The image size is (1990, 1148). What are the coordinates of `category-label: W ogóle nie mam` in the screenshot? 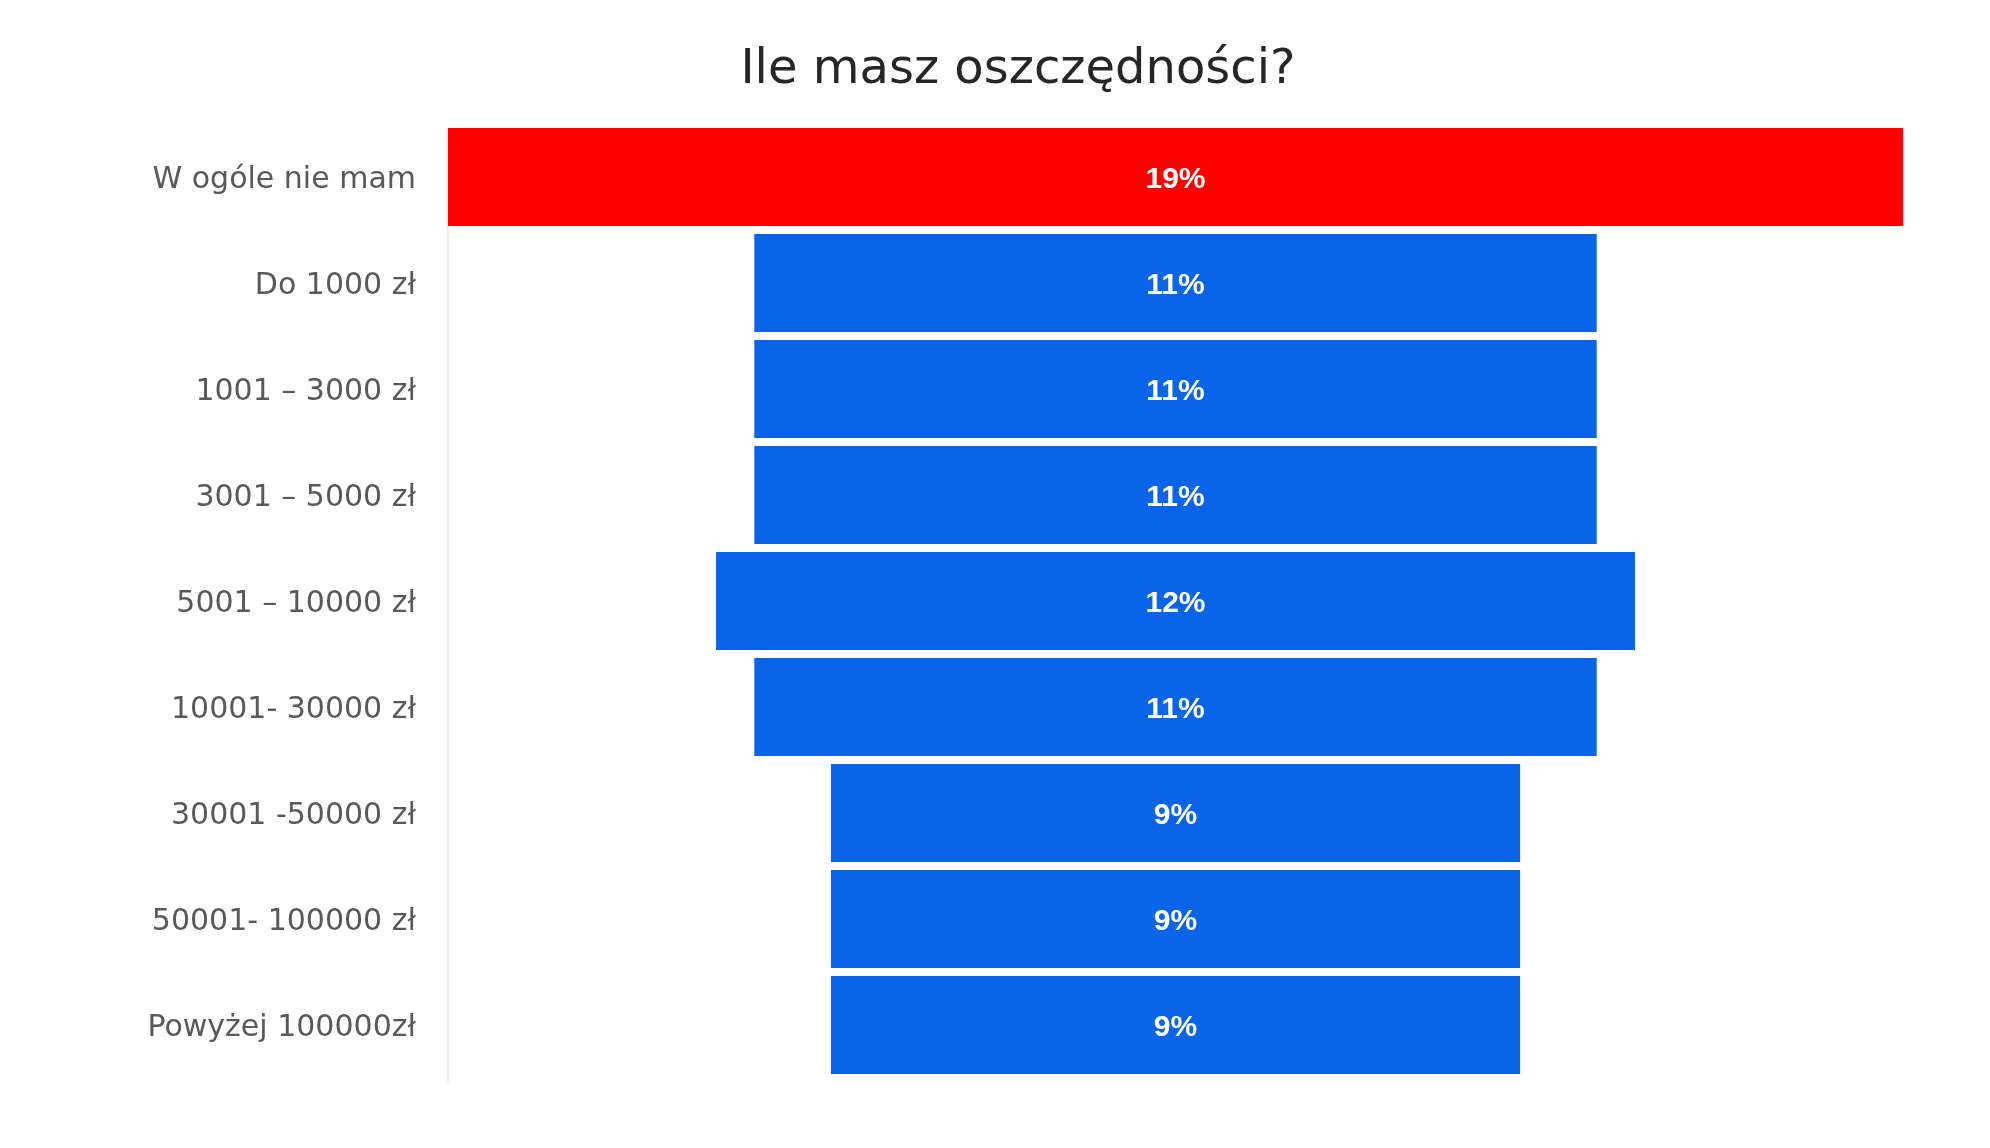 It's located at (284, 177).